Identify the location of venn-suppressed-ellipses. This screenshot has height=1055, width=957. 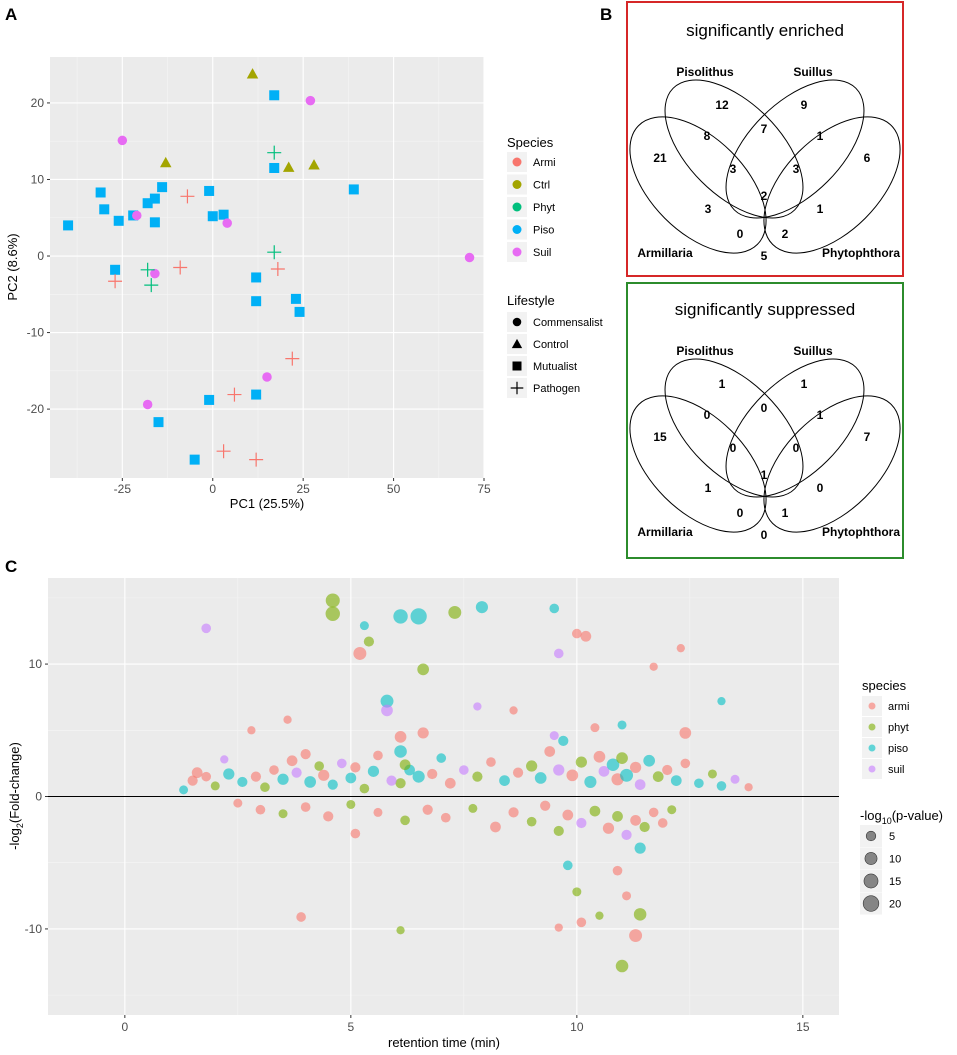
(765, 445).